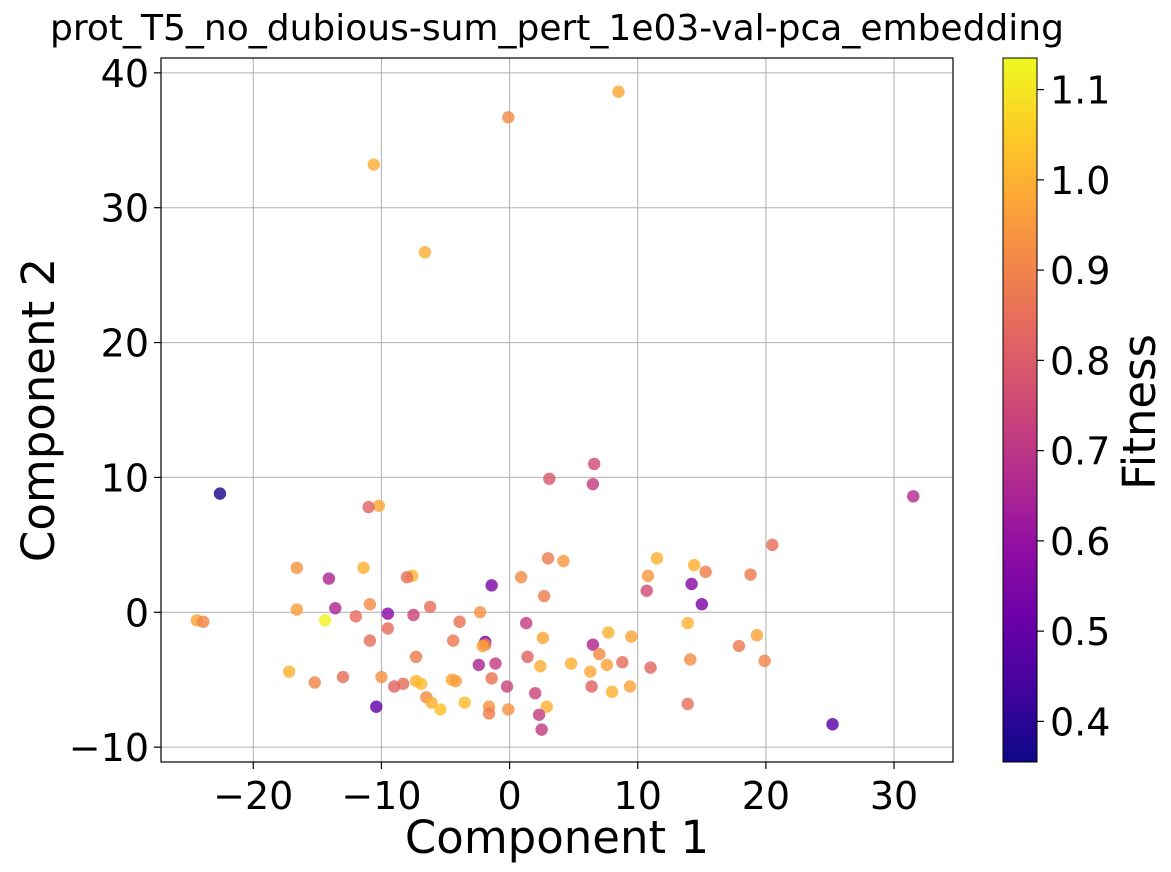 The image size is (1171, 872). What do you see at coordinates (638, 796) in the screenshot?
I see `x-tick-label: 10` at bounding box center [638, 796].